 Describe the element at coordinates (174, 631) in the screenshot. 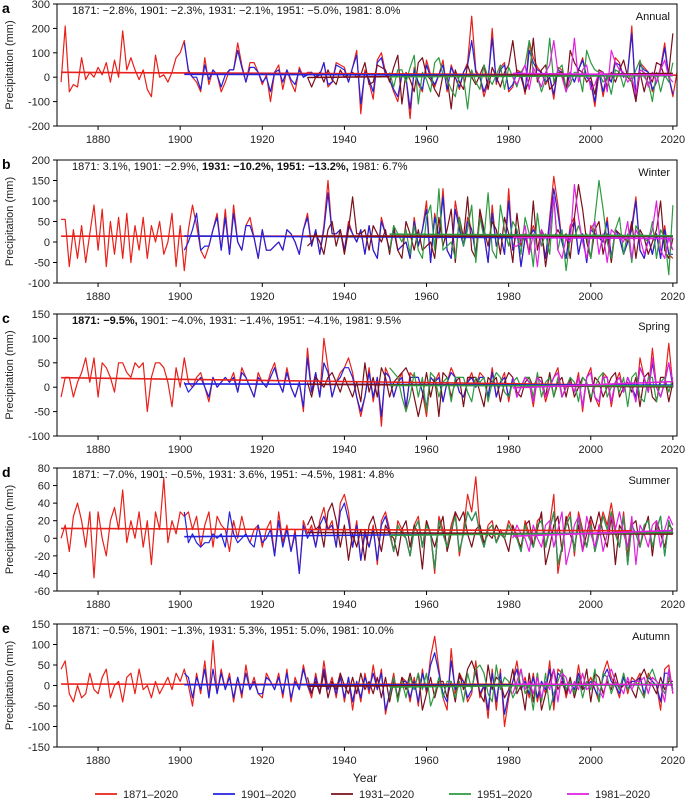

I see `trend-value: 1901: −1.3%,` at that location.